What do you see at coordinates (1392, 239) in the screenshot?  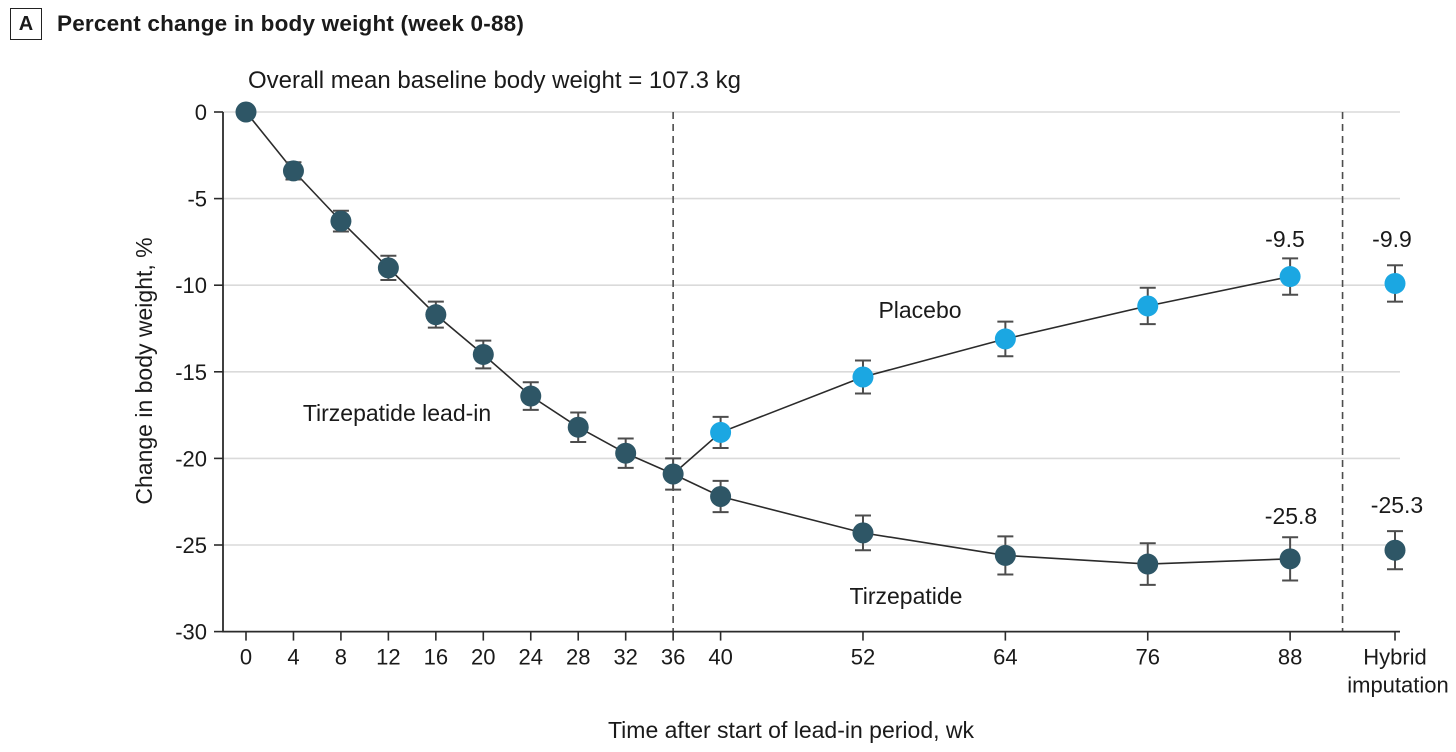 I see `value-label-placebo-hybrid: -9.9` at bounding box center [1392, 239].